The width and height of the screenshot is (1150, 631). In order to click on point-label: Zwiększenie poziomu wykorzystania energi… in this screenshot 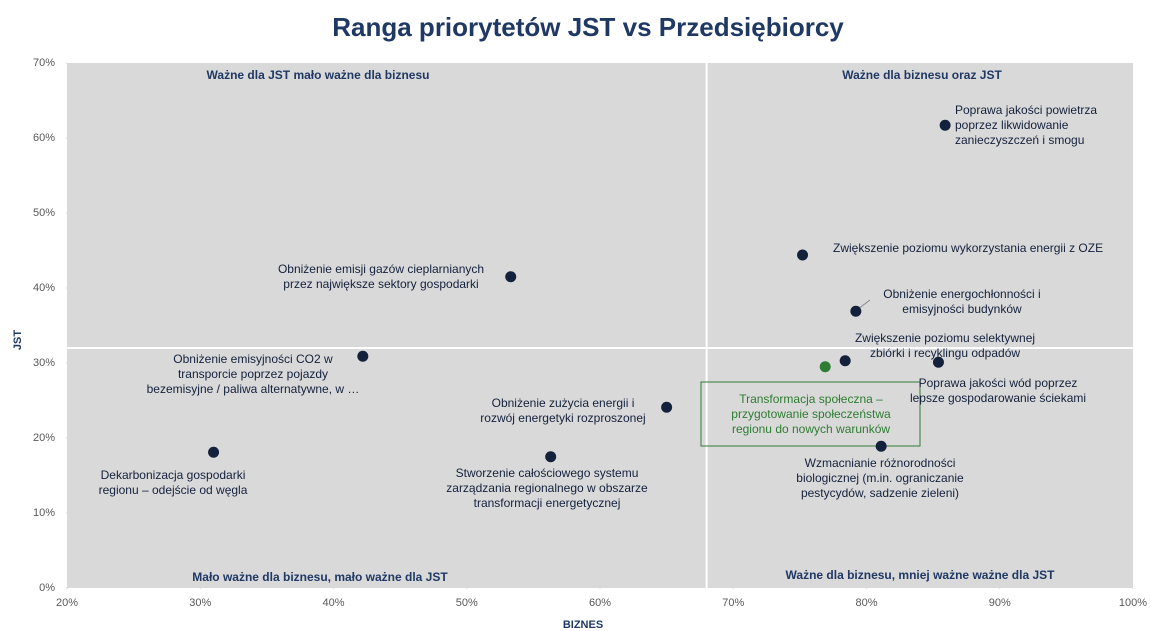, I will do `click(968, 248)`.